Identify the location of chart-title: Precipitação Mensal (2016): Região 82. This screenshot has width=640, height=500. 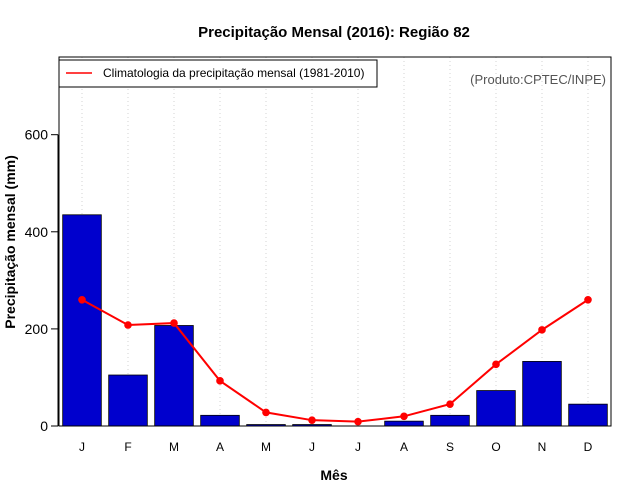
(334, 32).